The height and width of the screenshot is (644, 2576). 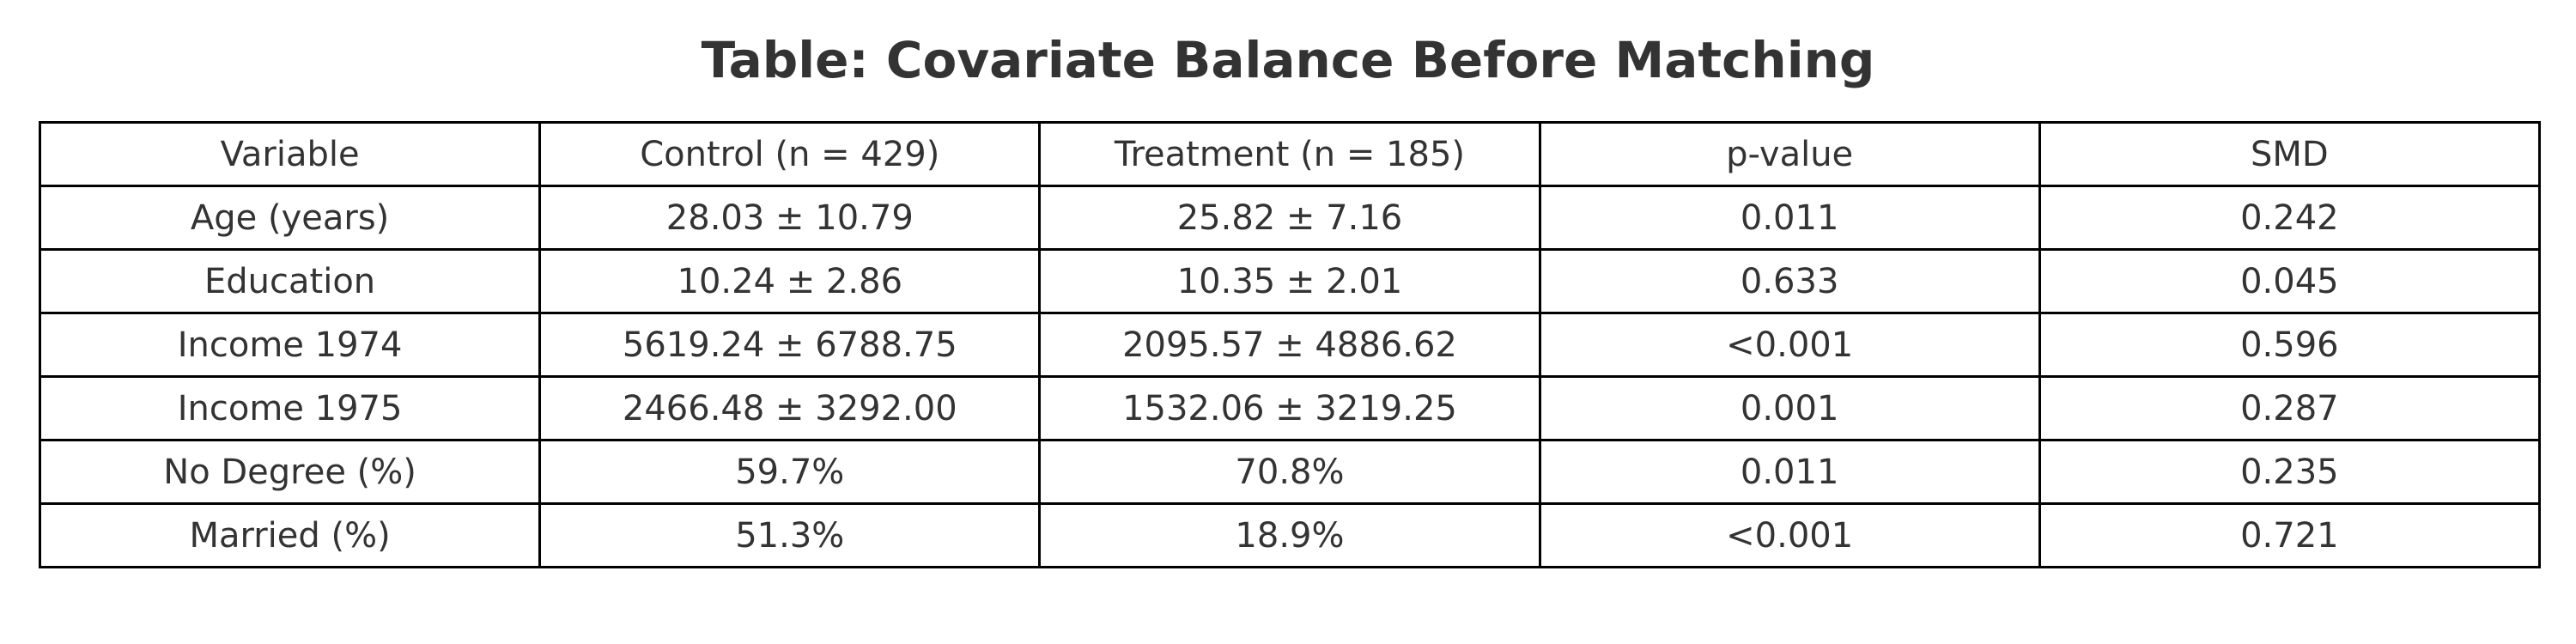 I want to click on cell-treatment: 1532.06 ± 3219.25, so click(x=1290, y=408).